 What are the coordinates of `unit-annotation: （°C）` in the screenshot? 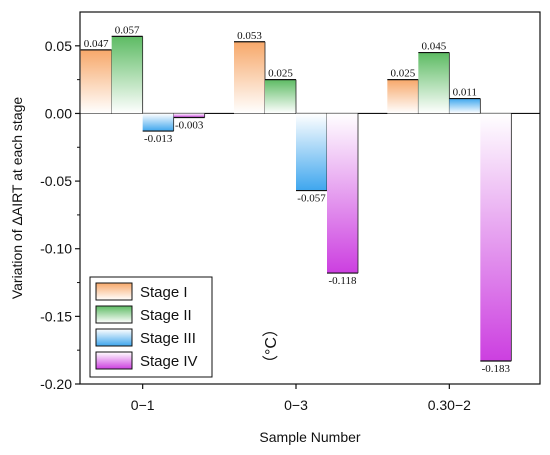 It's located at (271, 346).